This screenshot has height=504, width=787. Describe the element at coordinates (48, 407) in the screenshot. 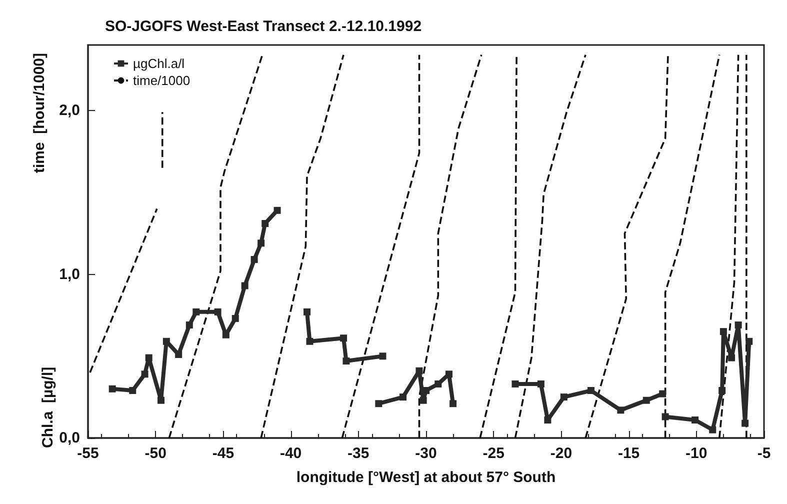

I see `y-axis-title: Chl.a [µg/l]` at that location.